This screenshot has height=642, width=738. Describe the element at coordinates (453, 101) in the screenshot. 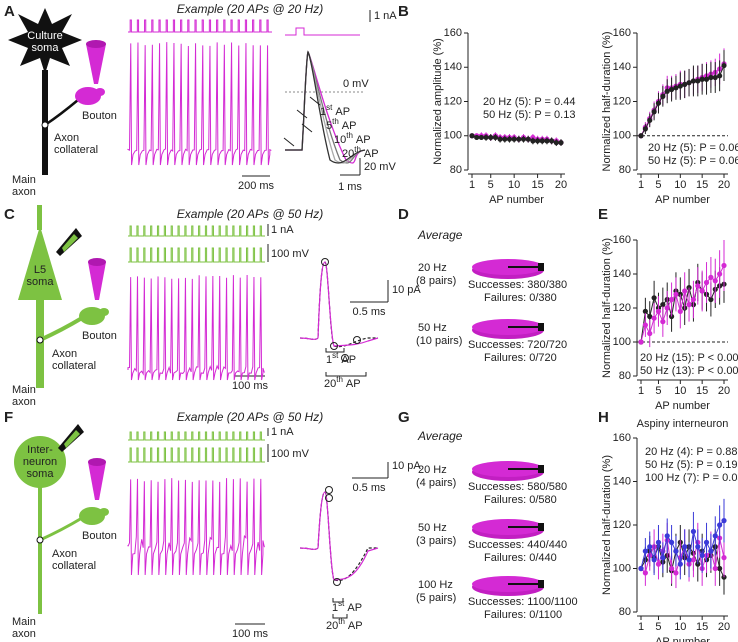

I see `y-tick-label: 120` at that location.